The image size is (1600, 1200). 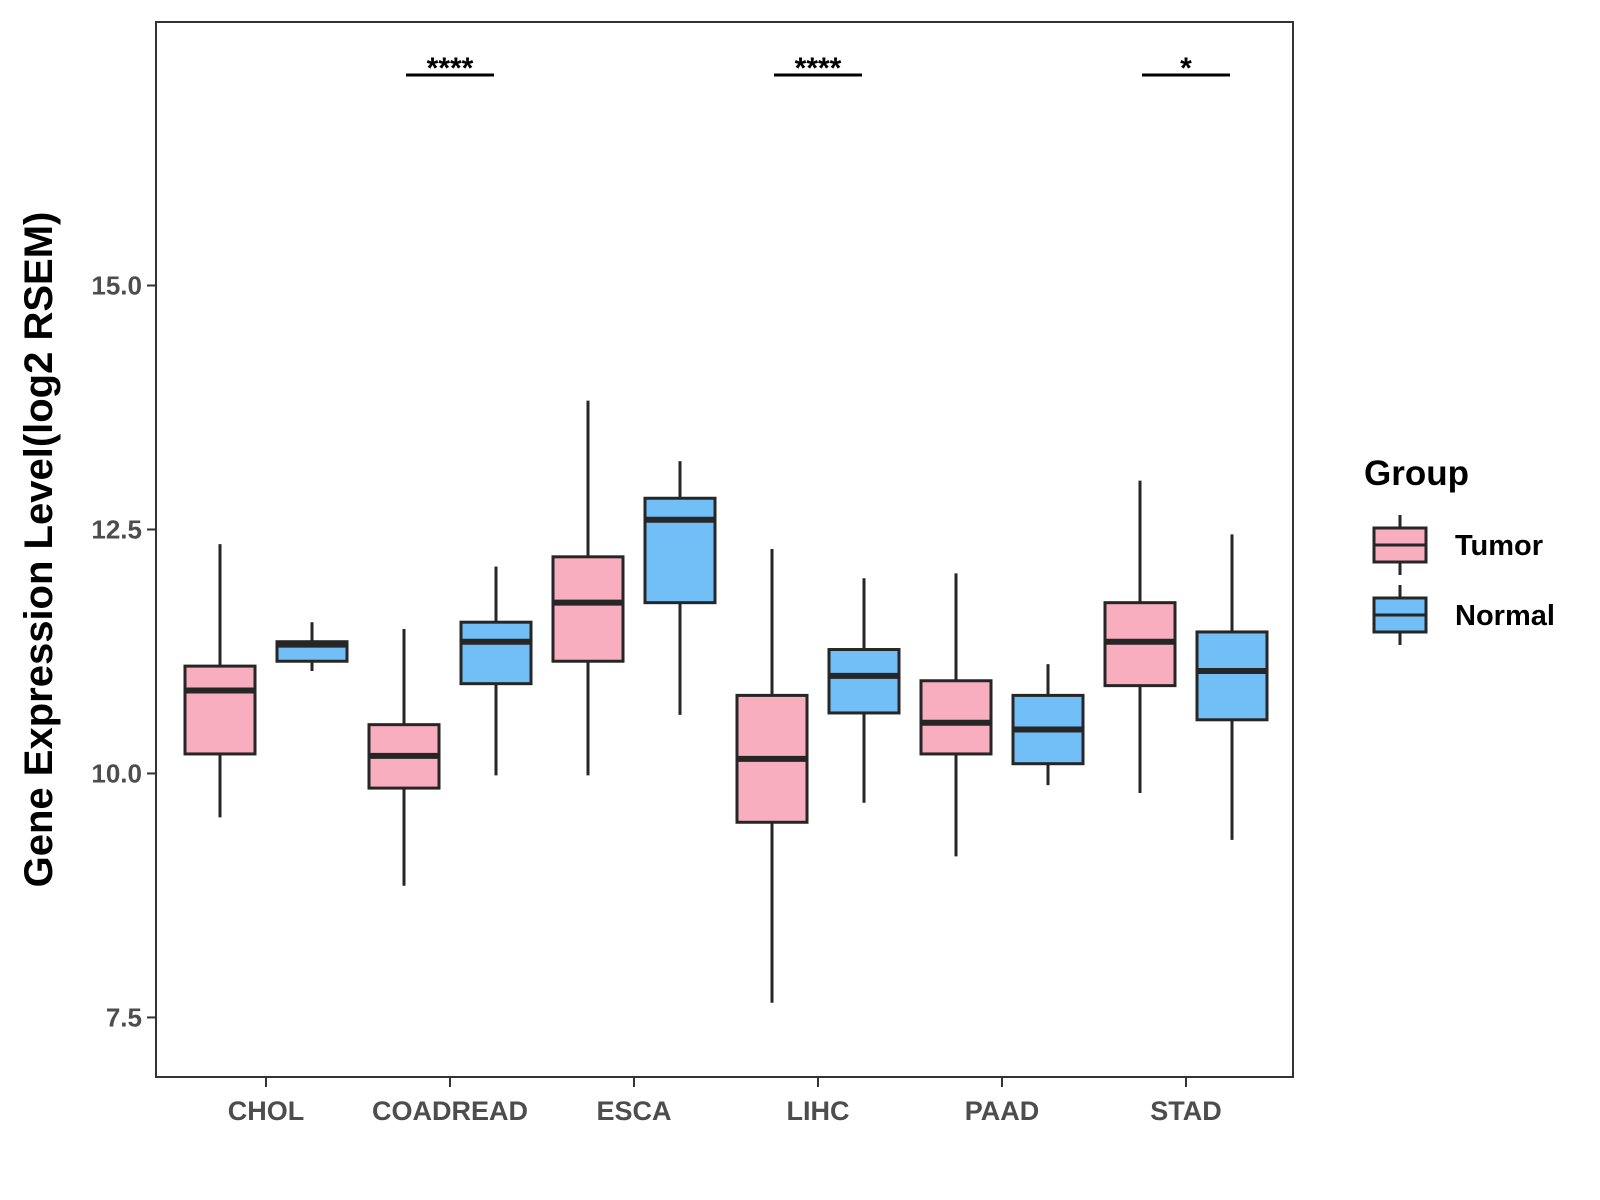 What do you see at coordinates (404, 757) in the screenshot?
I see `box-tumor-coadread` at bounding box center [404, 757].